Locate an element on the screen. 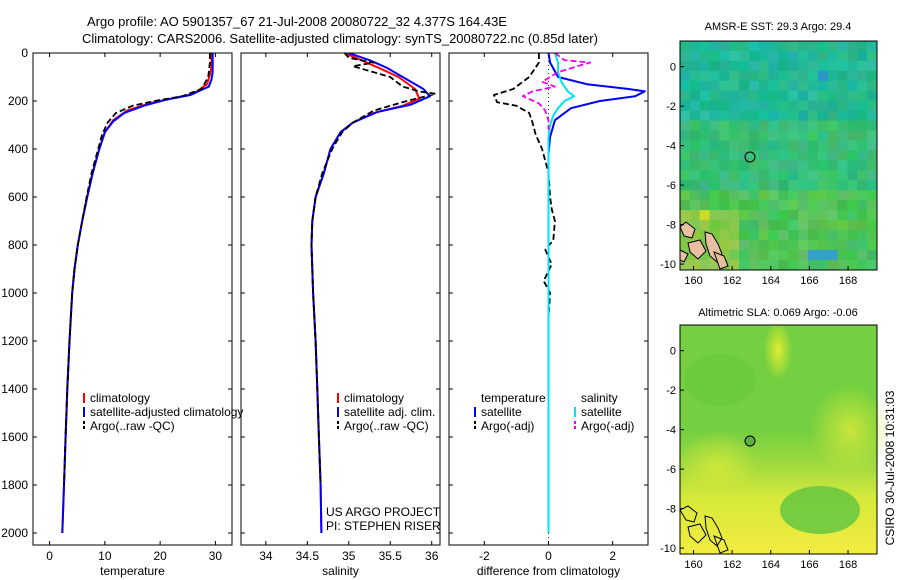 This screenshot has width=900, height=580. sla-map-axes: 160 162 164 166 168 0 -2 -4 -6 -8 -10 is located at coordinates (758, 458).